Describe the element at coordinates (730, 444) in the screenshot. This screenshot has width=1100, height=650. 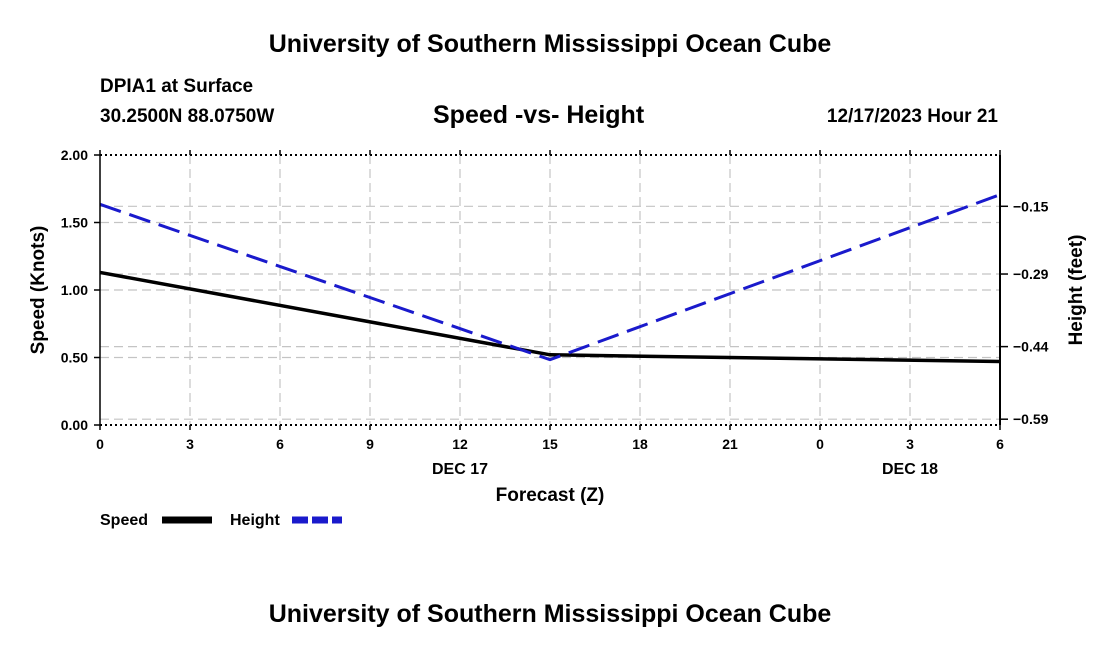
I see `x-tick-label: 21` at that location.